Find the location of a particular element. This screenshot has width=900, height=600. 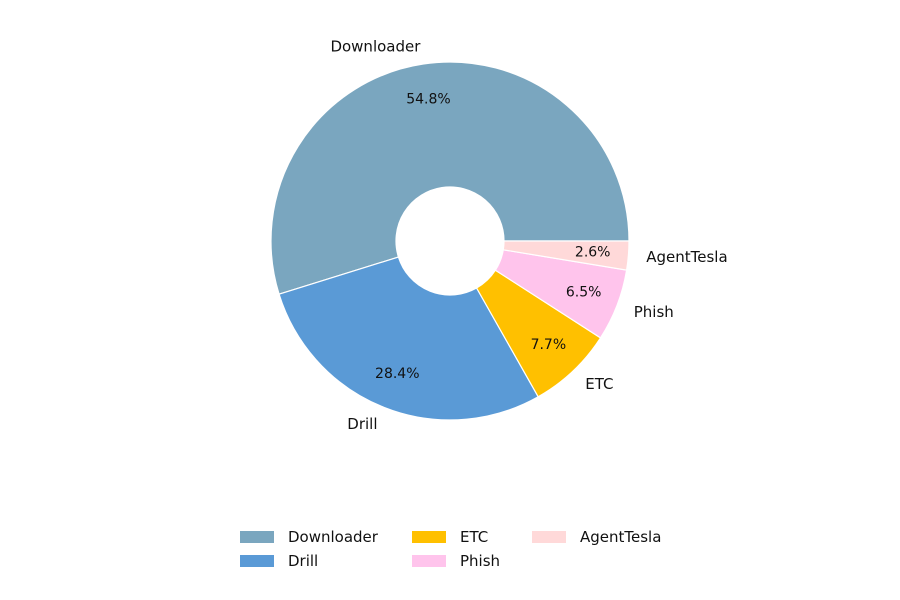

category-label: Downloader is located at coordinates (375, 46).